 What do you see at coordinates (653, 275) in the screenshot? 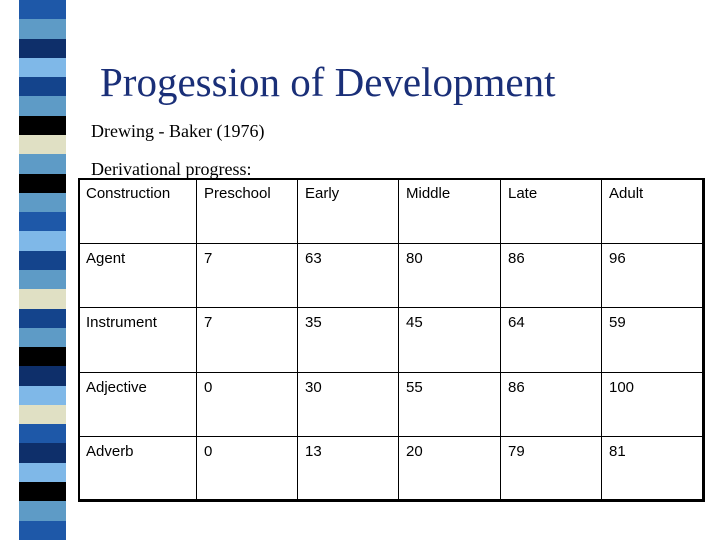
I see `value-cell: 96` at bounding box center [653, 275].